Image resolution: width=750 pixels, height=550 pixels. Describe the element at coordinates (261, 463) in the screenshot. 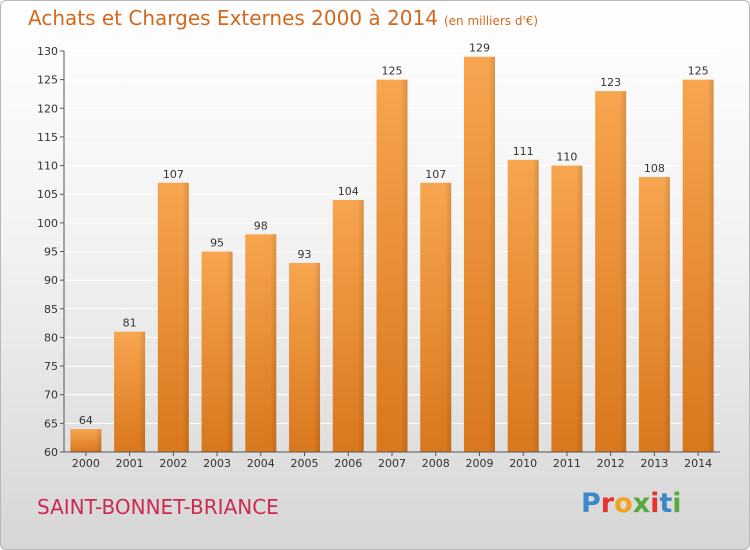

I see `x-tick-label: 2004` at that location.